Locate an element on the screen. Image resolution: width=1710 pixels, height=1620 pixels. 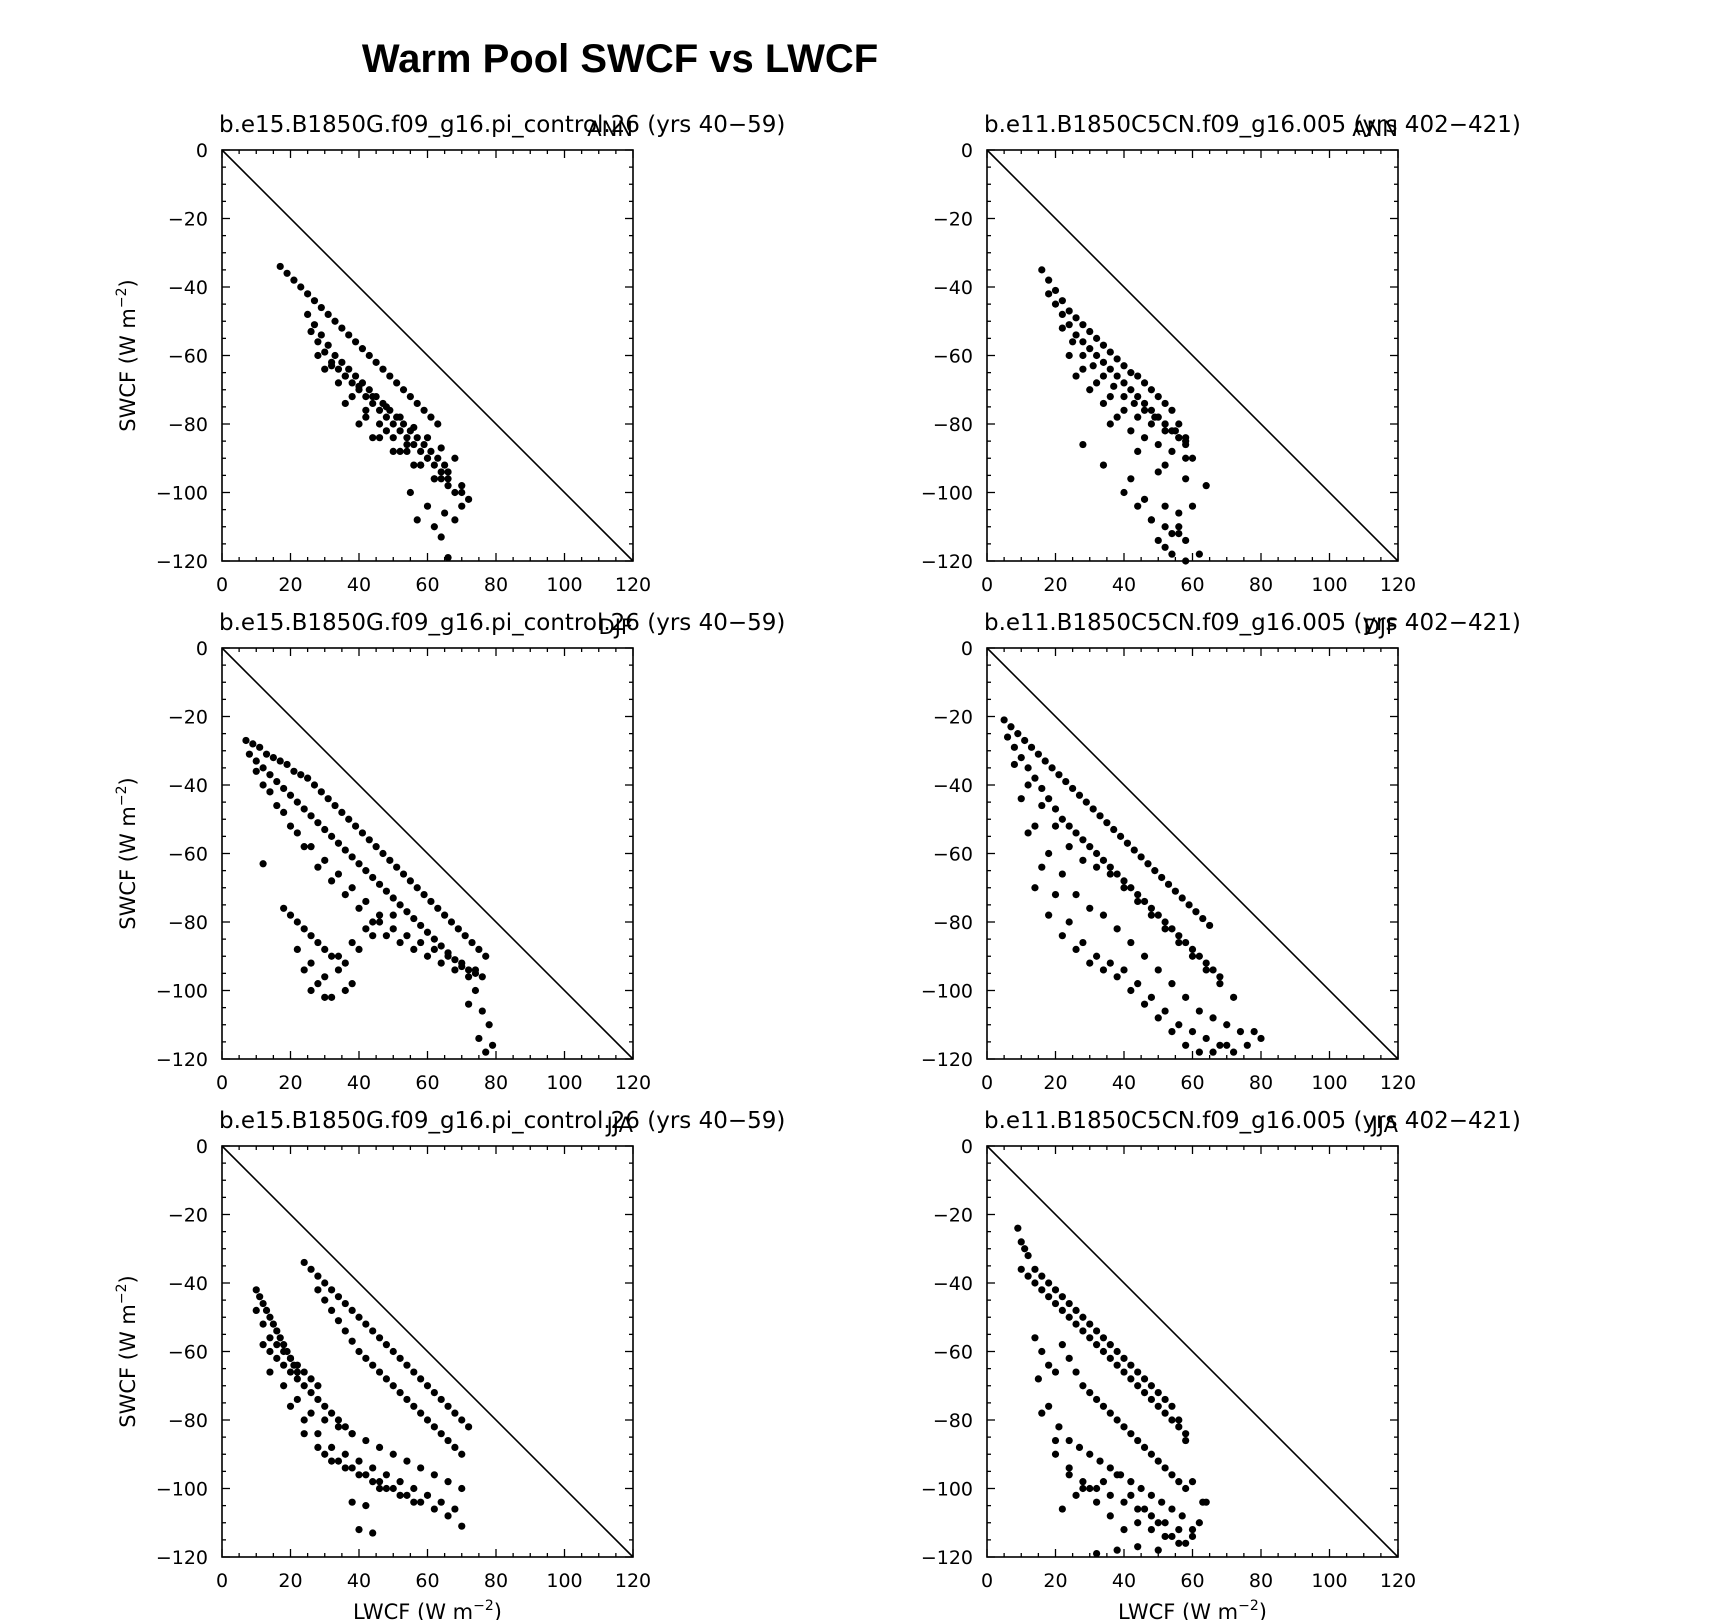
y-tick-label: −60 is located at coordinates (188, 855).